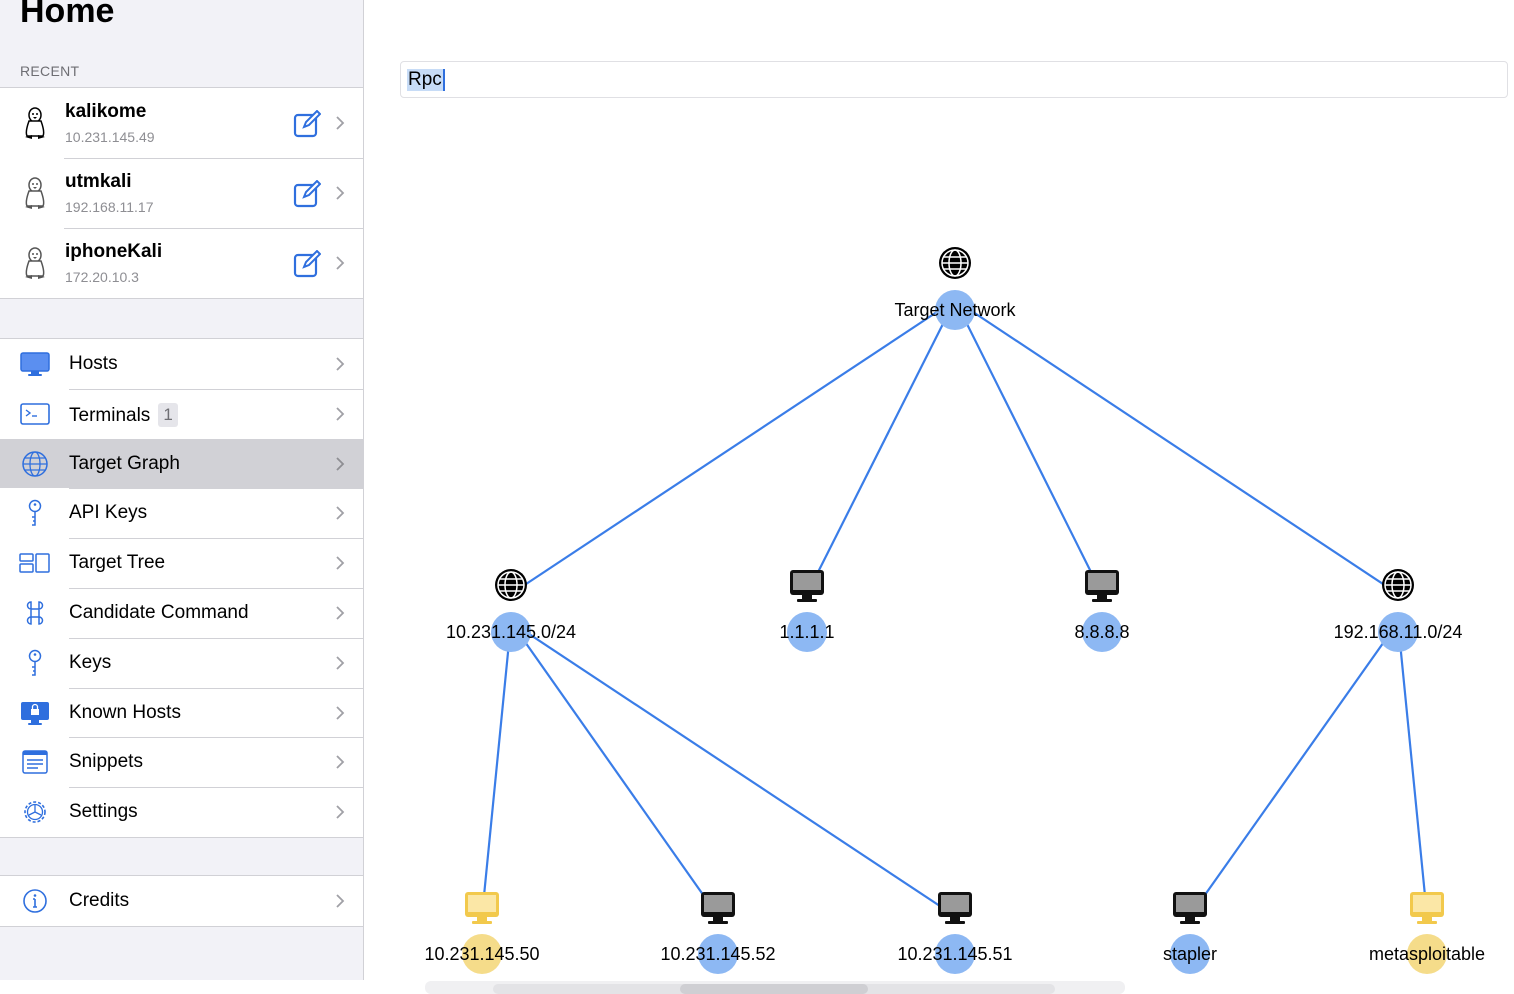 The image size is (1514, 994). I want to click on recent-host-name: iphoneKali, so click(114, 251).